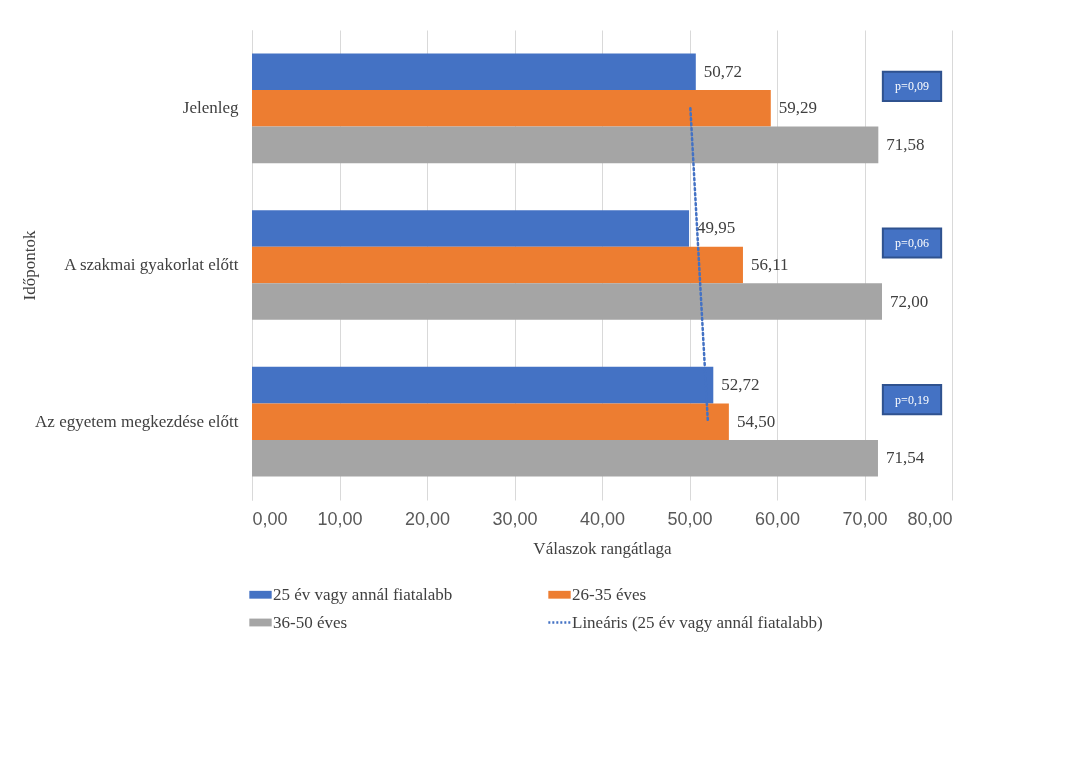 The width and height of the screenshot is (1089, 762). What do you see at coordinates (756, 421) in the screenshot?
I see `data-label: 54,50` at bounding box center [756, 421].